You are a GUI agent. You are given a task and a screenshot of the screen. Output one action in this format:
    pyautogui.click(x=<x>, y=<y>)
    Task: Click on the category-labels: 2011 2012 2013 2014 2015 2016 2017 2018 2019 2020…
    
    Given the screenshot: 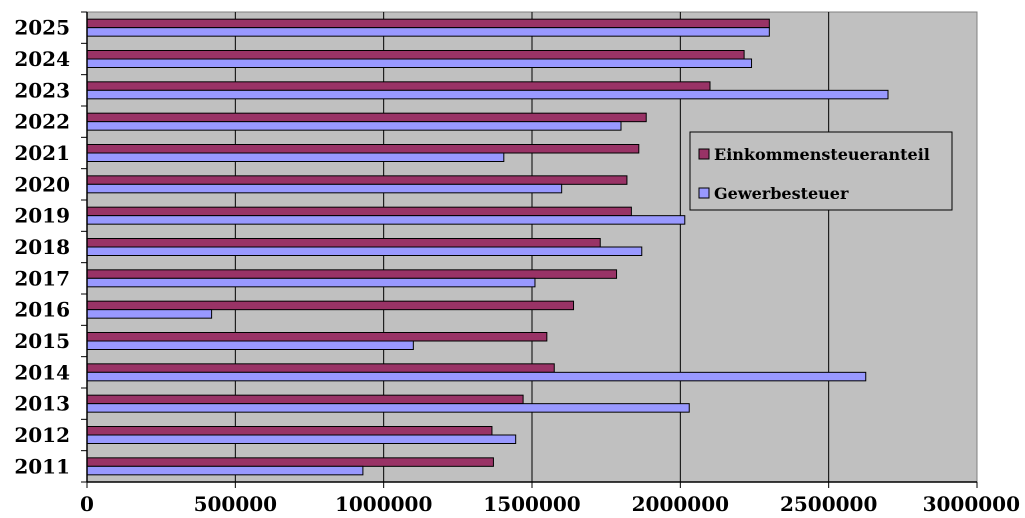 What is the action you would take?
    pyautogui.click(x=42, y=247)
    